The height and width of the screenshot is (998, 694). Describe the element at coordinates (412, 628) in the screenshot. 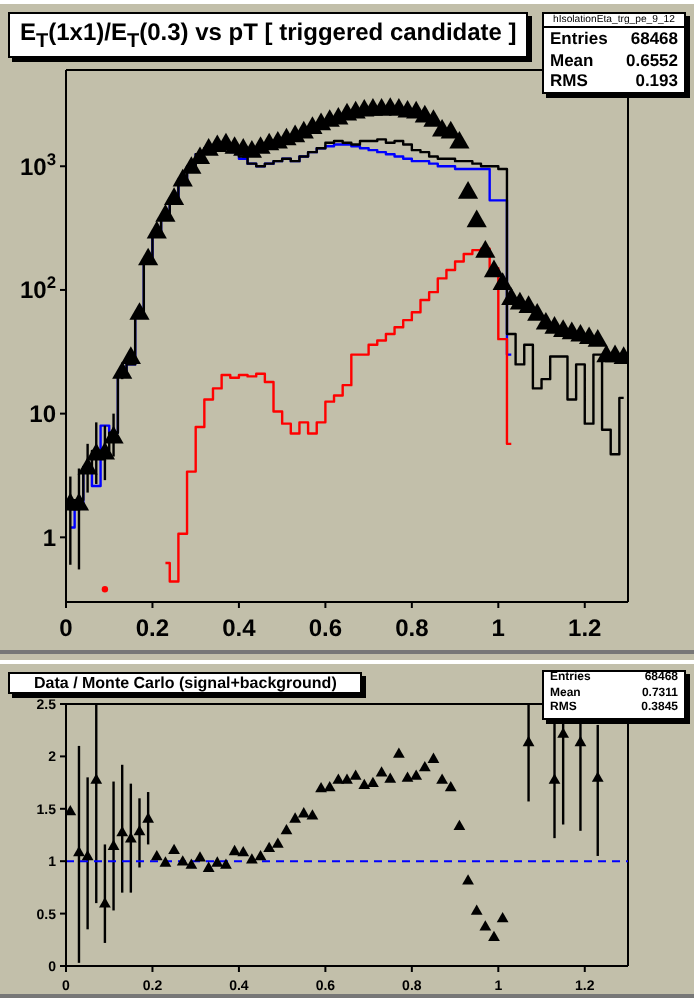

I see `x-tick-label: 0.8` at that location.